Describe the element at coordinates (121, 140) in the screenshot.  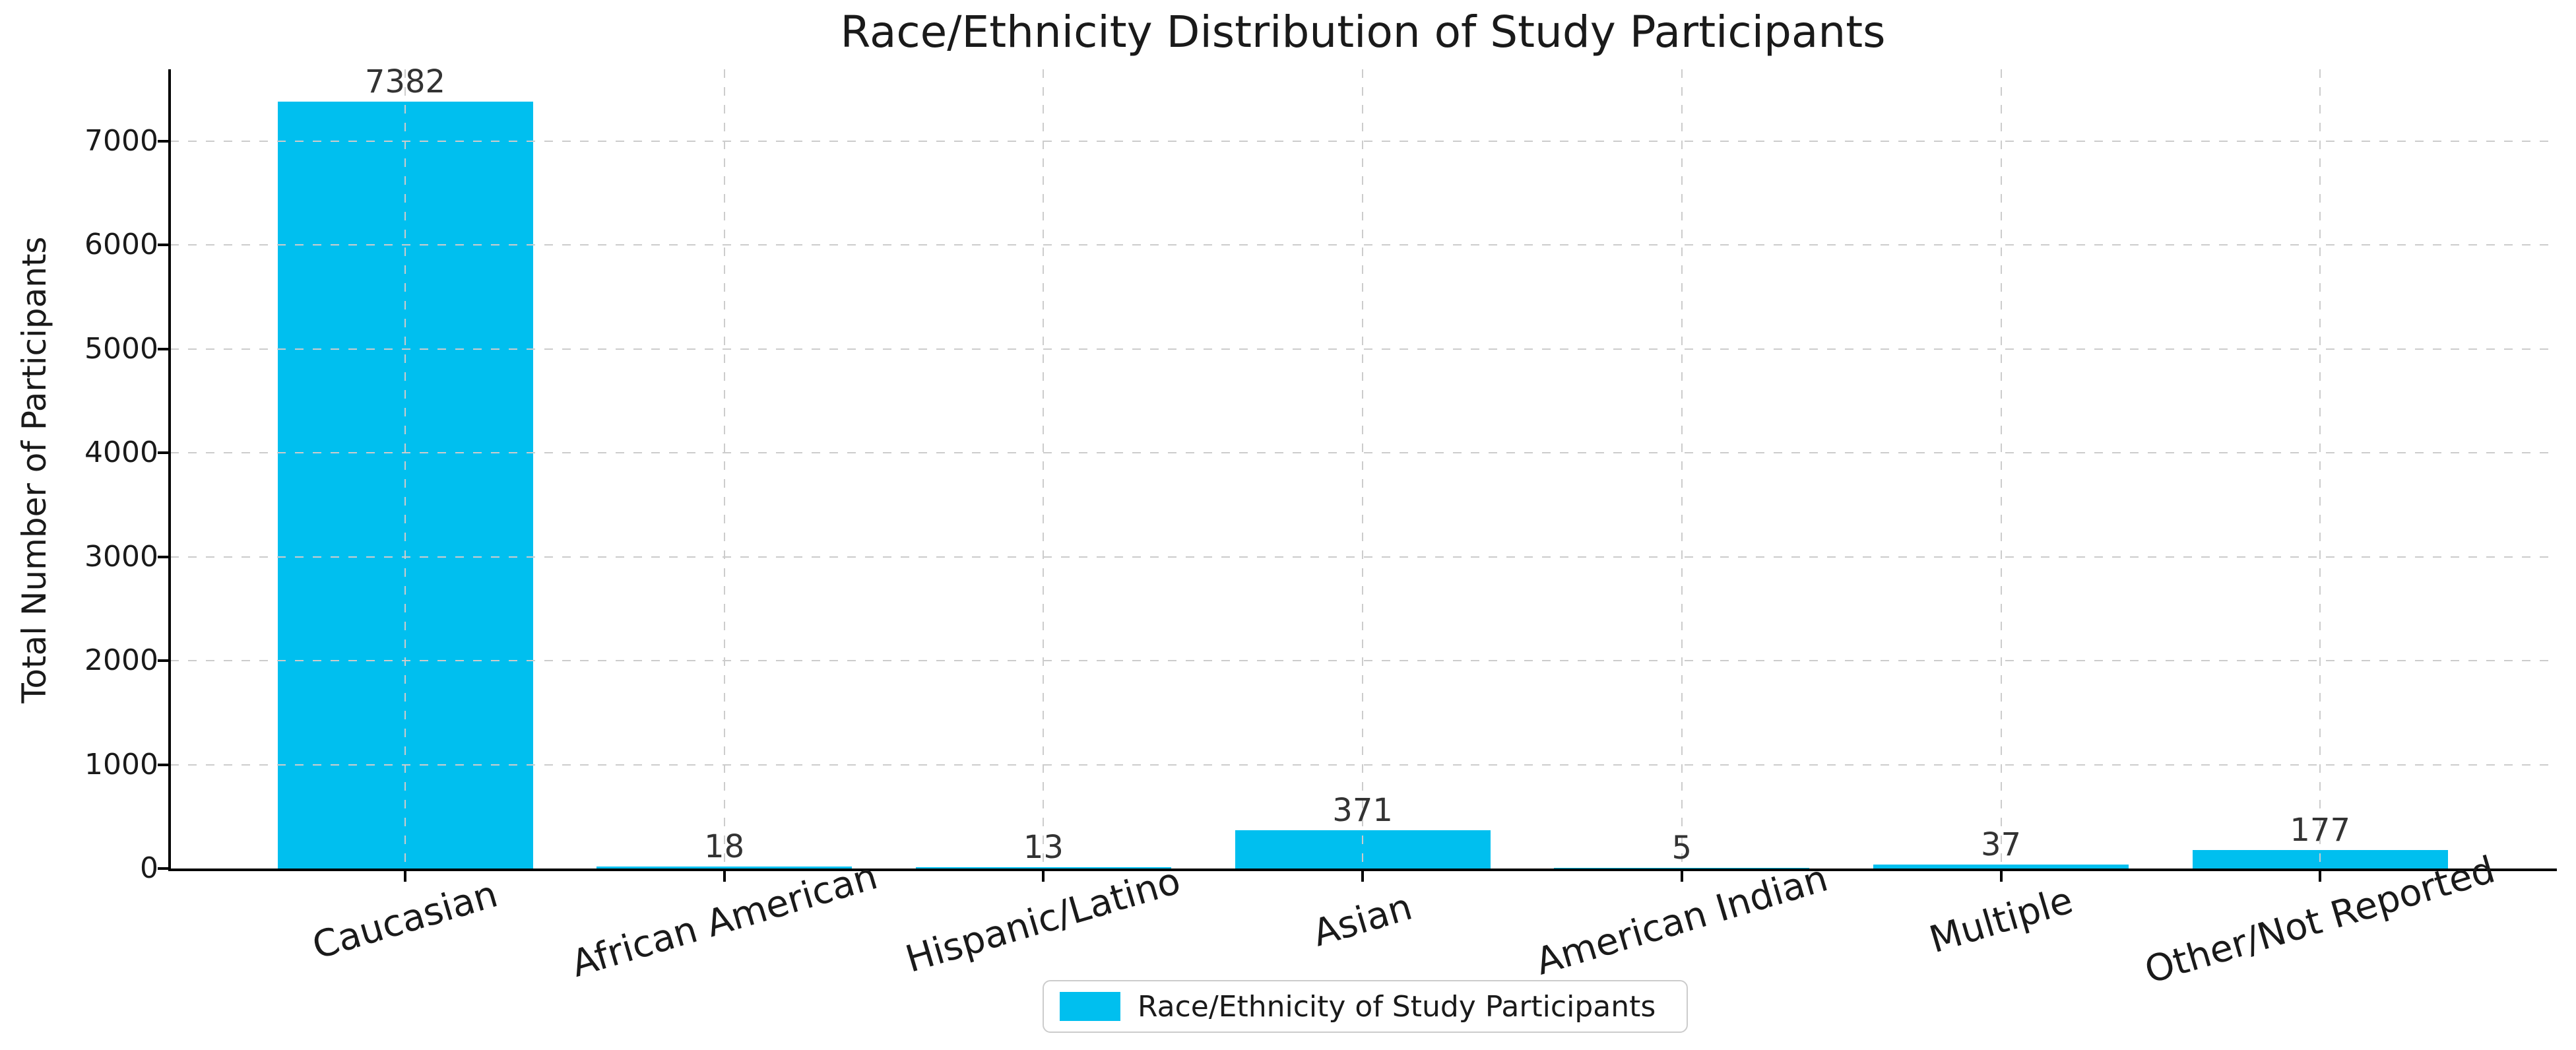
I see `y-tick-label: 7000` at that location.